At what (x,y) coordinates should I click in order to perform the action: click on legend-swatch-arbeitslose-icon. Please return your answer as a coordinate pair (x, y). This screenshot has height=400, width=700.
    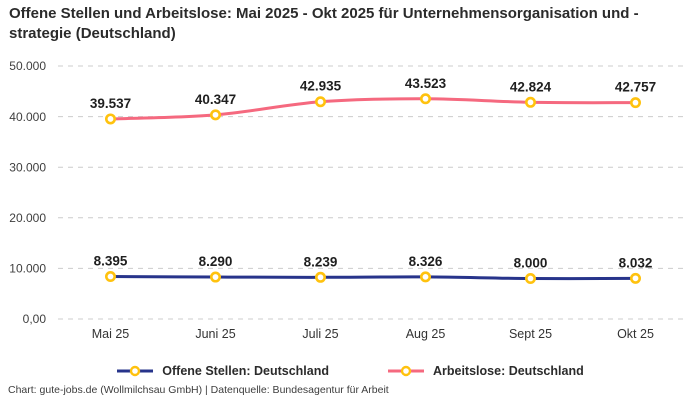
    Looking at the image, I should click on (405, 371).